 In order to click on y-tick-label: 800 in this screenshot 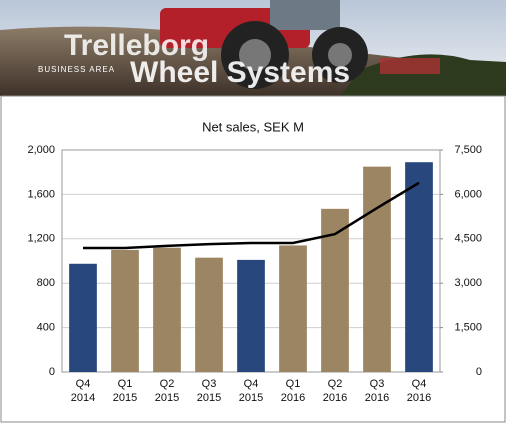, I will do `click(46, 283)`.